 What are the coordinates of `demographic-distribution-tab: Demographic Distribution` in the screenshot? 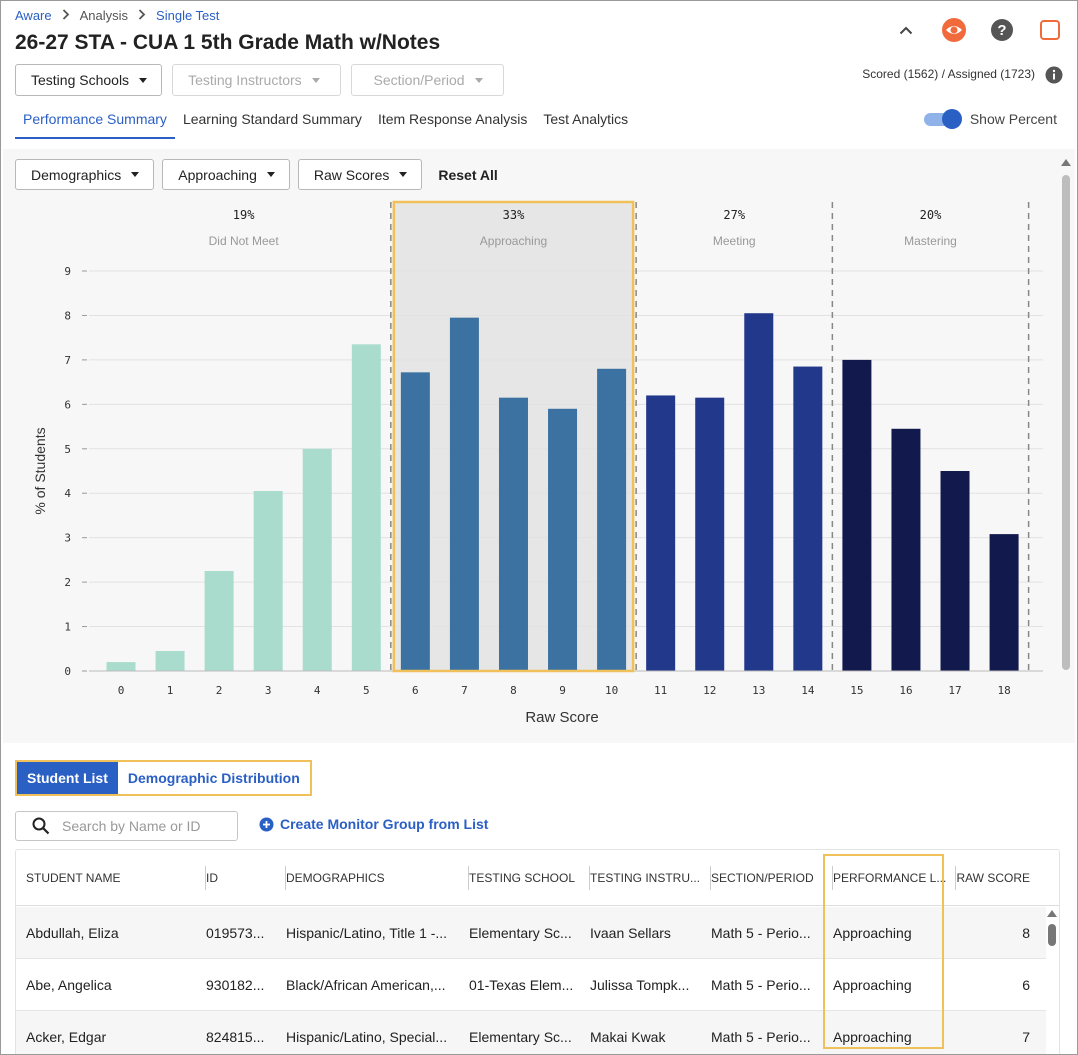 It's located at (213, 778).